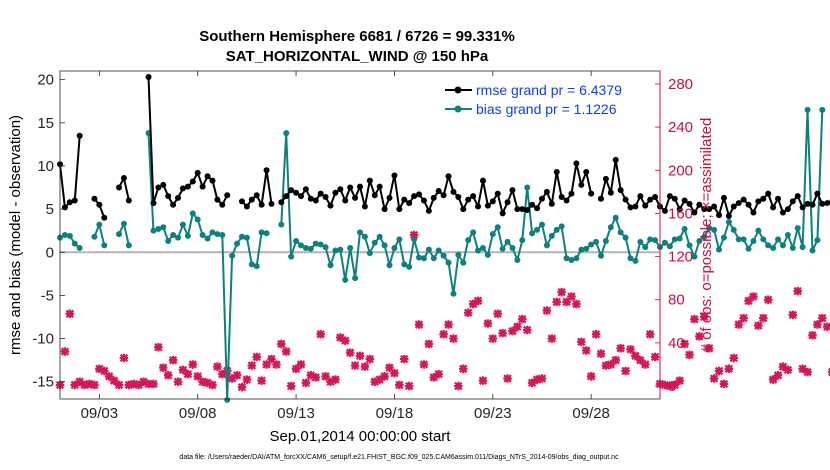 This screenshot has height=470, width=830. What do you see at coordinates (591, 413) in the screenshot?
I see `x-tick-label: 09/28` at bounding box center [591, 413].